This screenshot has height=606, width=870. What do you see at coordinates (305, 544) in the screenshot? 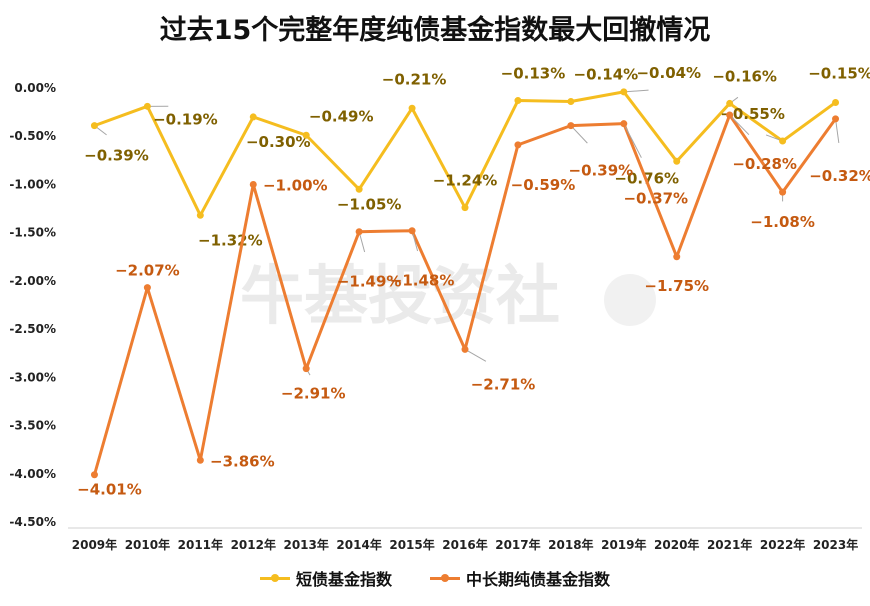
I see `x-tick-label: 2013年` at bounding box center [305, 544].